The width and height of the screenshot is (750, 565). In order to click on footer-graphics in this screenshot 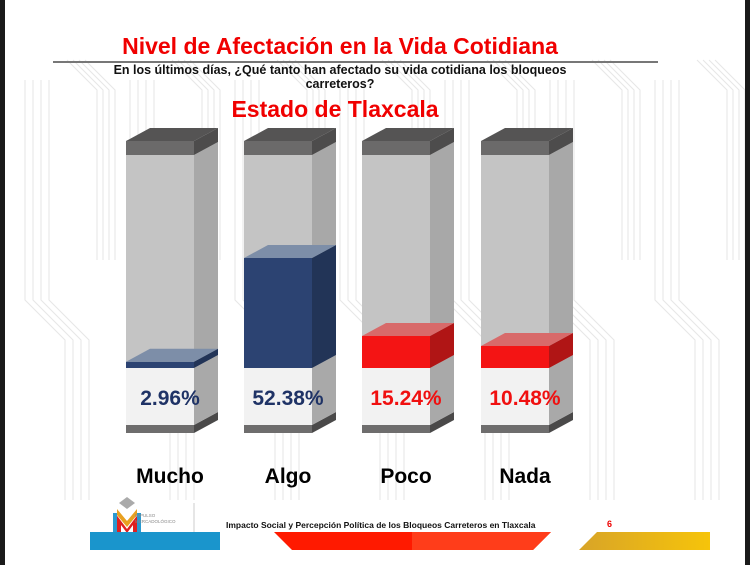, I will do `click(400, 523)`.